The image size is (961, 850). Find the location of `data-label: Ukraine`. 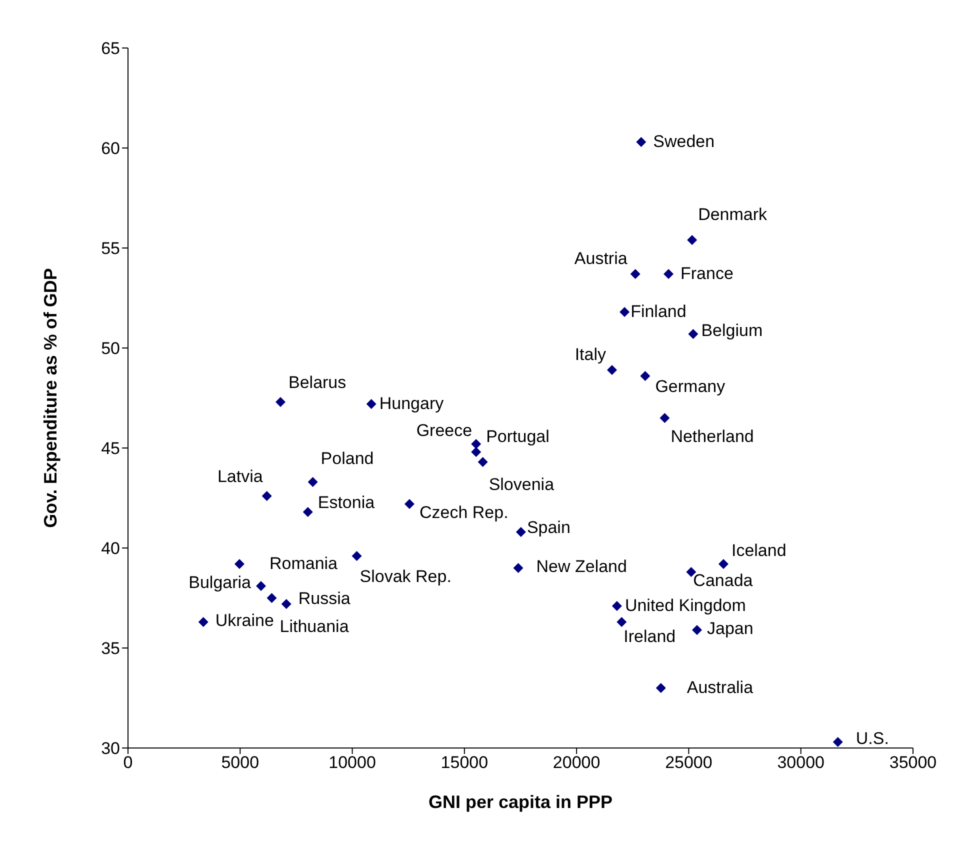

data-label: Ukraine is located at coordinates (244, 620).